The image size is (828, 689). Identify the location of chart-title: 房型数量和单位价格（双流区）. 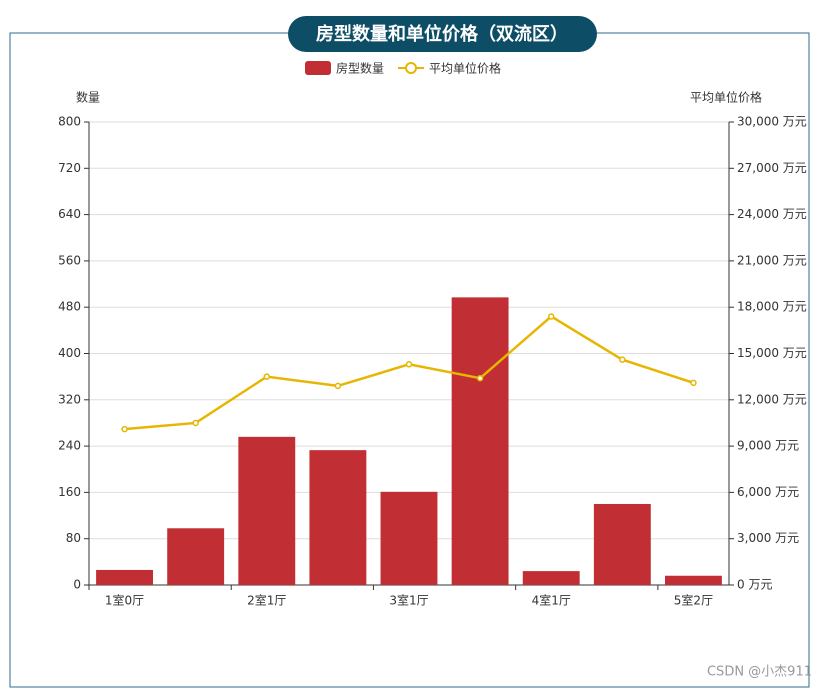
(442, 34).